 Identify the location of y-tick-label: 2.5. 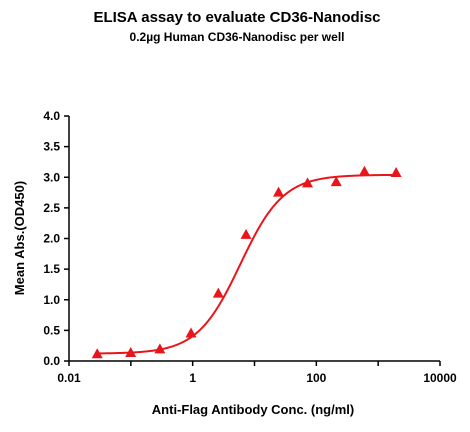
(51, 208).